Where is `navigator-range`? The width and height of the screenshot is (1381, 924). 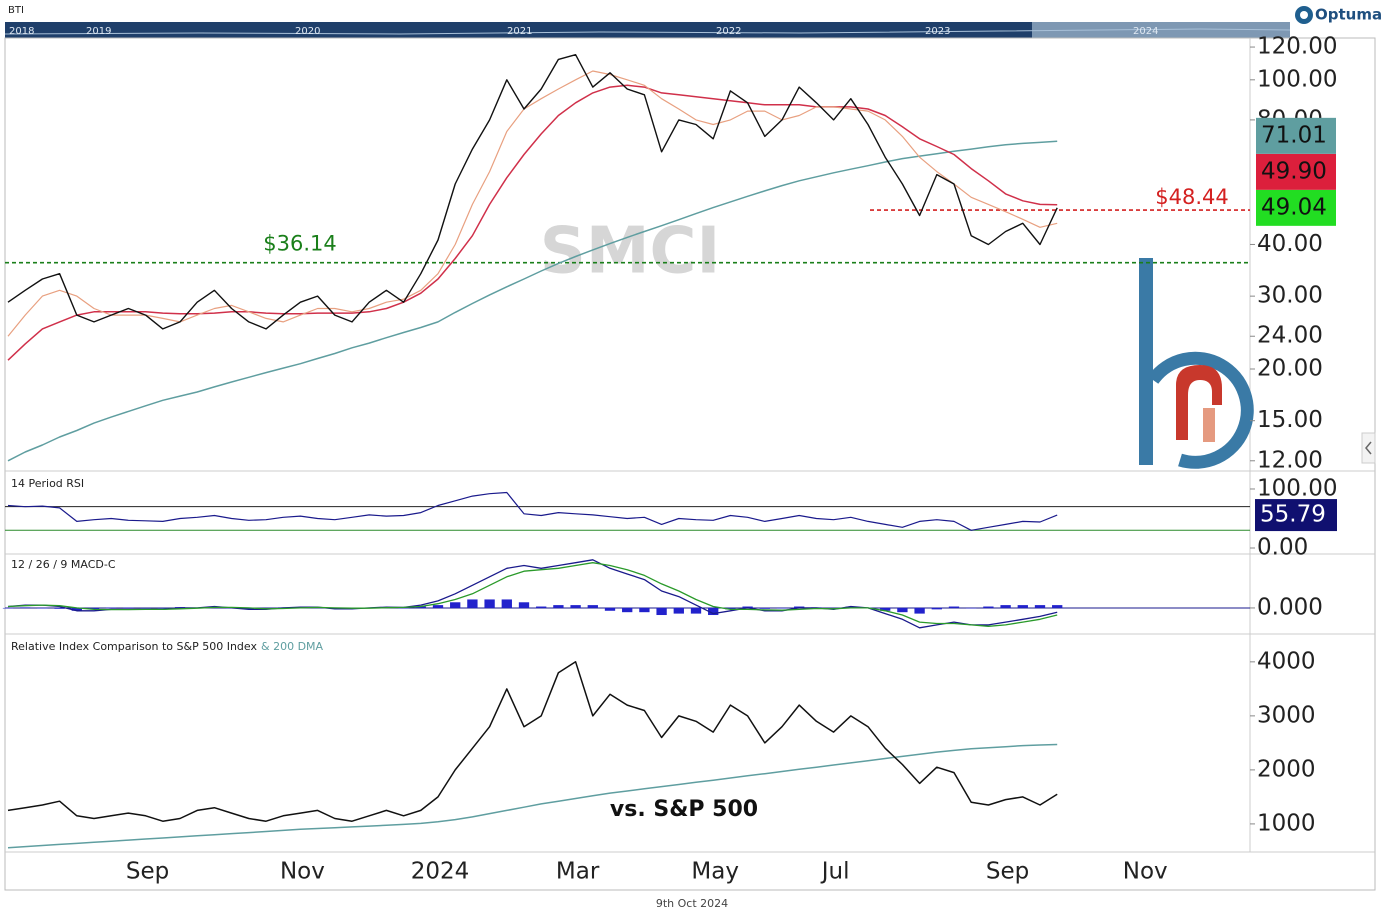 navigator-range is located at coordinates (518, 30).